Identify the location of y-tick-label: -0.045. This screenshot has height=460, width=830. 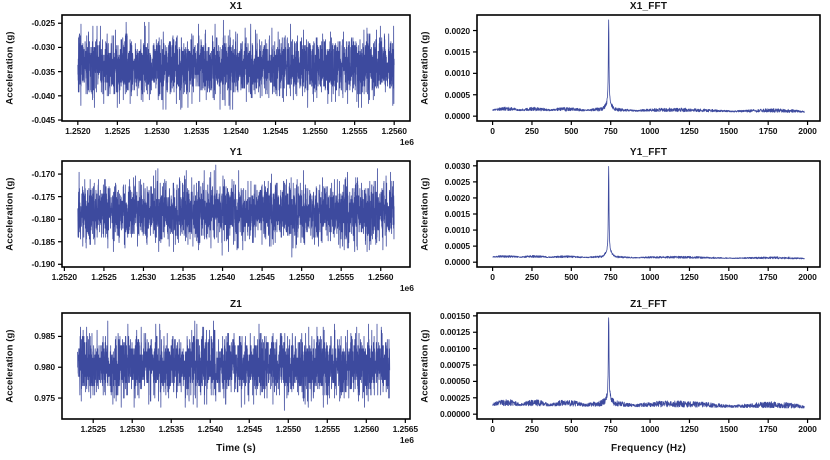
(43, 120).